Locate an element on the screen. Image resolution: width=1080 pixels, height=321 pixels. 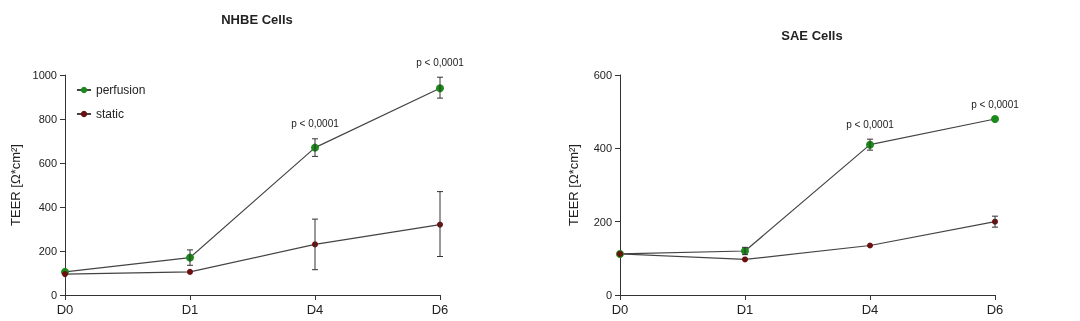
chart-title: NHBE Cells is located at coordinates (257, 19).